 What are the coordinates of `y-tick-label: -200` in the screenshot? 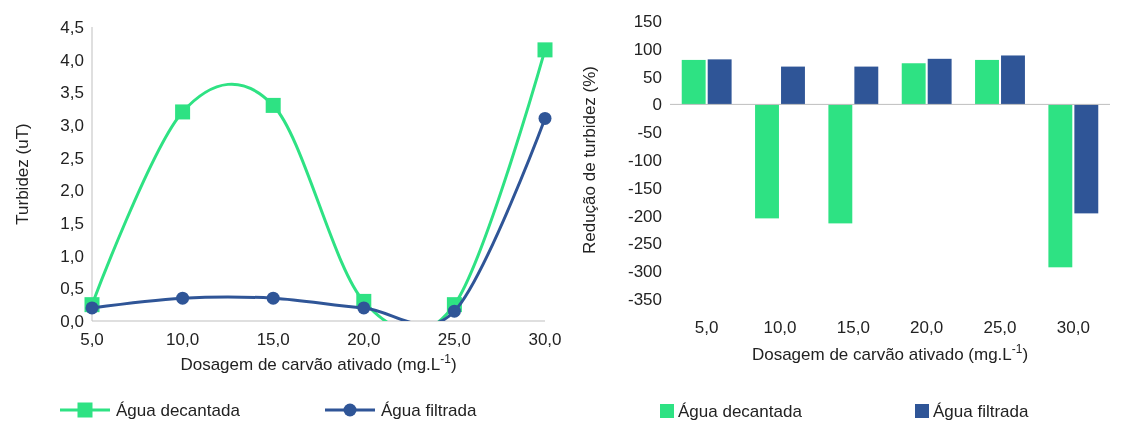 It's located at (644, 216).